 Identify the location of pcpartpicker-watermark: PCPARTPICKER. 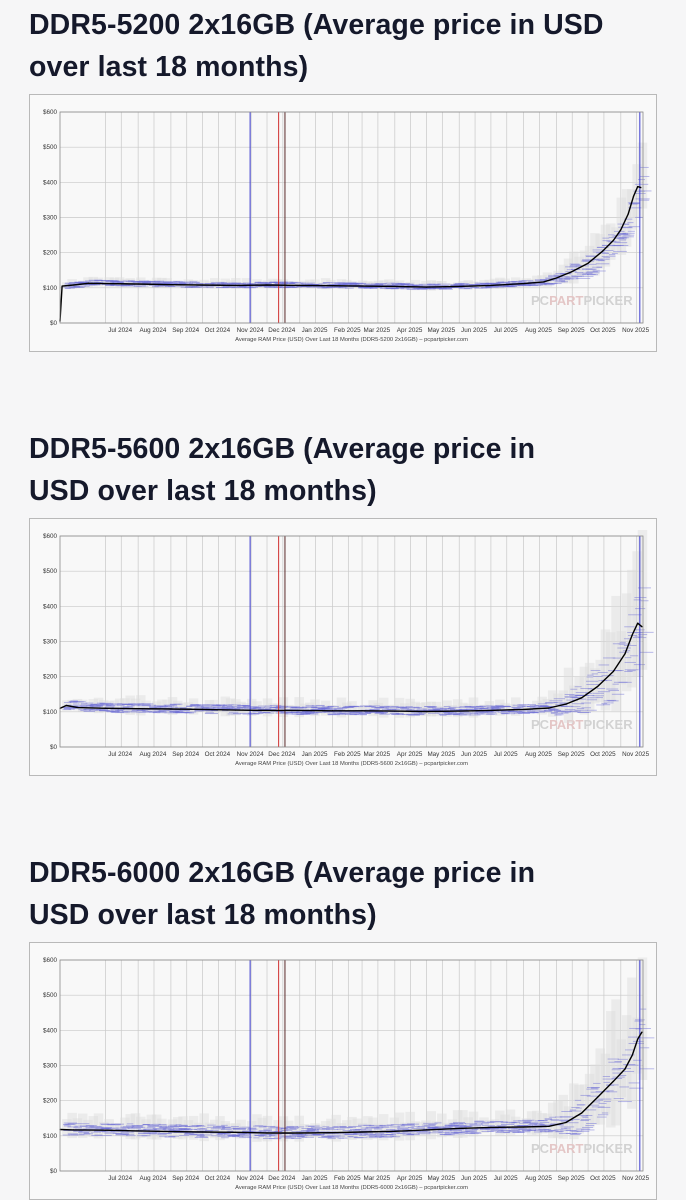
(582, 1148).